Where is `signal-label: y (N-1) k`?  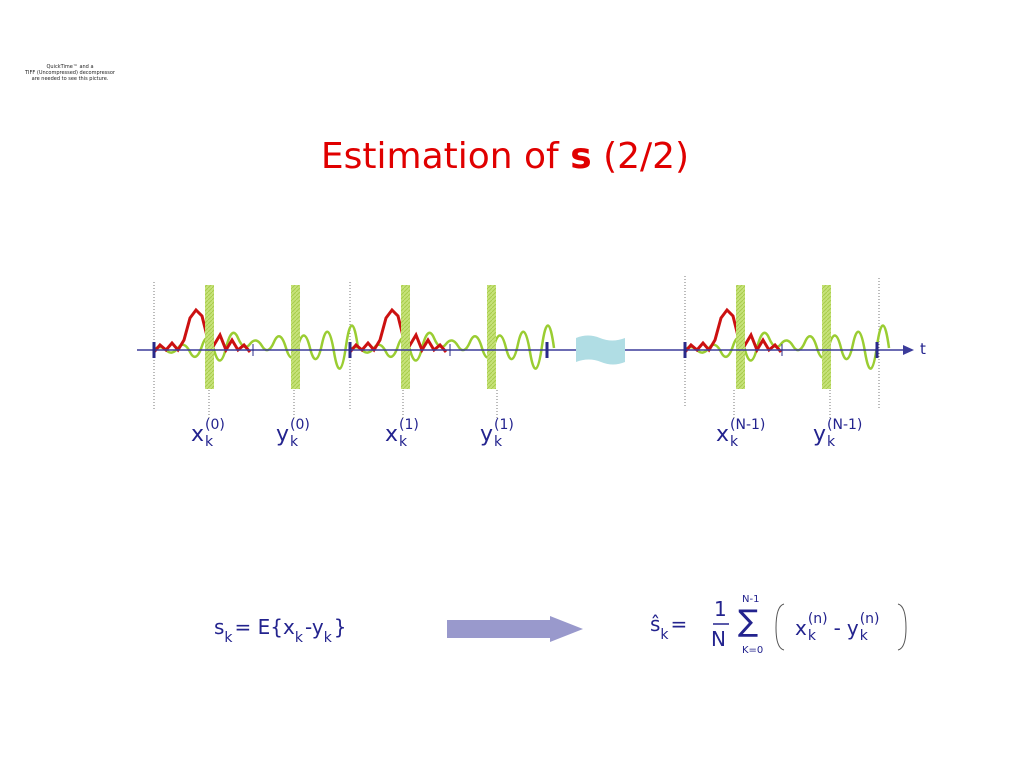 signal-label: y (N-1) k is located at coordinates (837, 434).